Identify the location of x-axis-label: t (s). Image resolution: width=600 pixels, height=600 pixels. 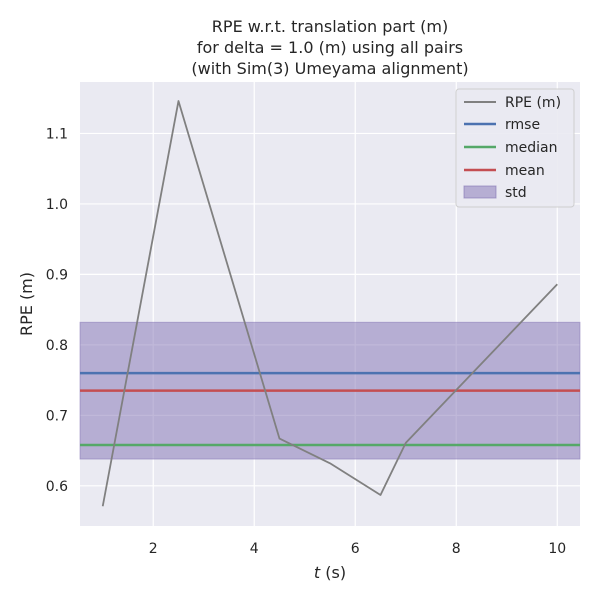
(330, 572).